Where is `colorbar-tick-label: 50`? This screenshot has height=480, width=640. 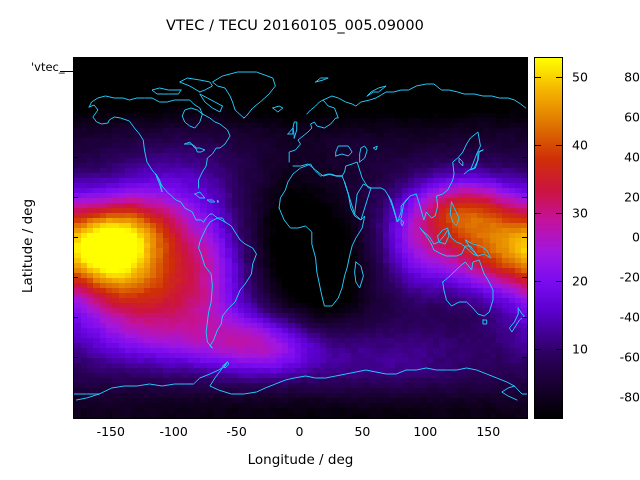 colorbar-tick-label: 50 is located at coordinates (580, 77).